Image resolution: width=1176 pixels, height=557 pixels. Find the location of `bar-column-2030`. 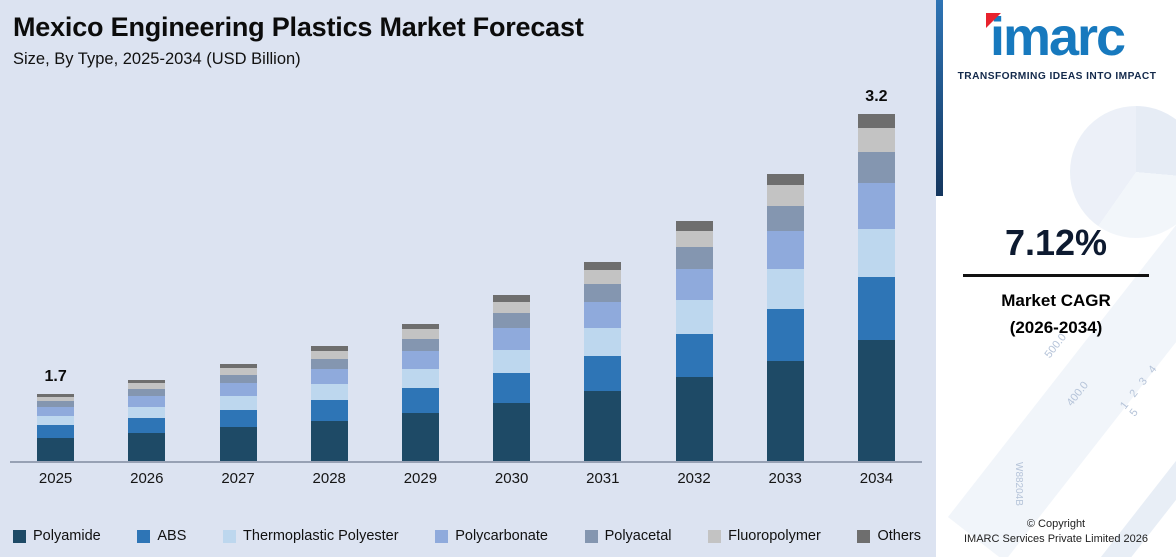

bar-column-2030 is located at coordinates (511, 278).